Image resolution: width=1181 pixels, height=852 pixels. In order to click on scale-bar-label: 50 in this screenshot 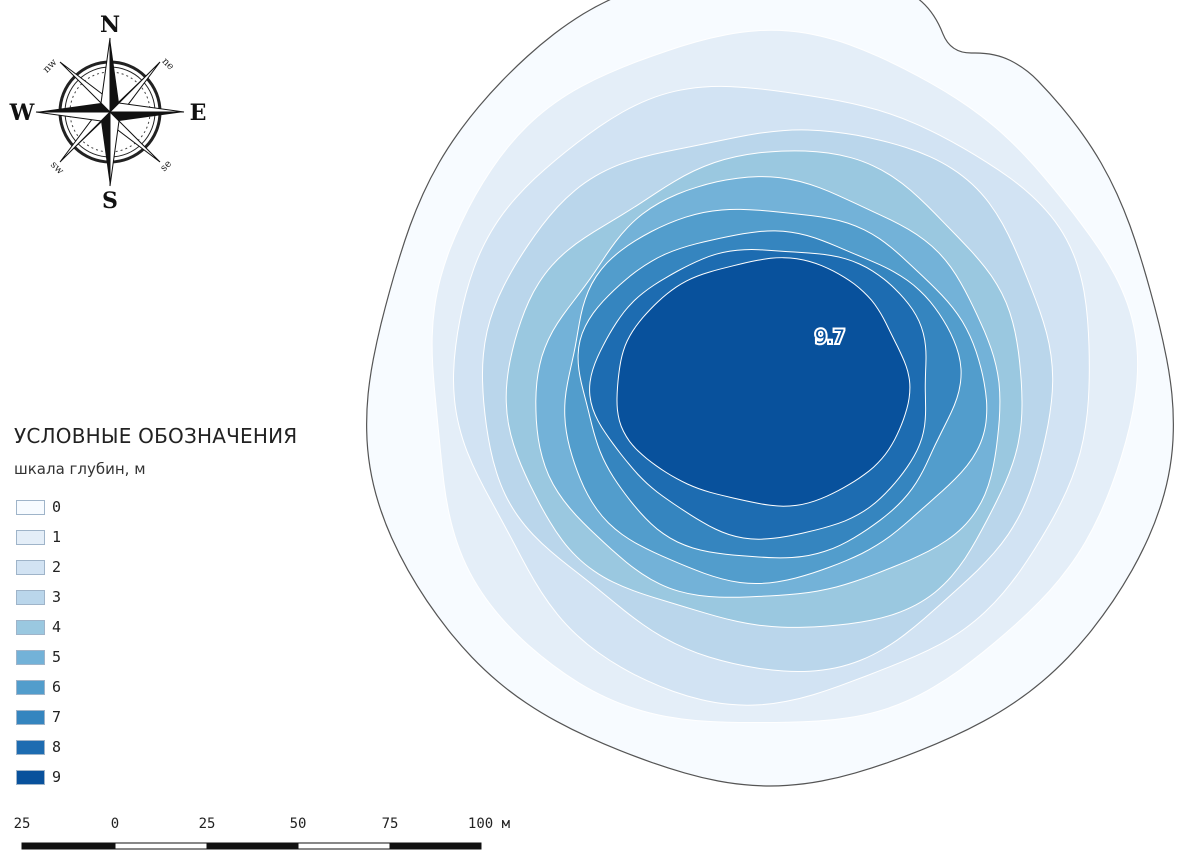, I will do `click(298, 824)`.